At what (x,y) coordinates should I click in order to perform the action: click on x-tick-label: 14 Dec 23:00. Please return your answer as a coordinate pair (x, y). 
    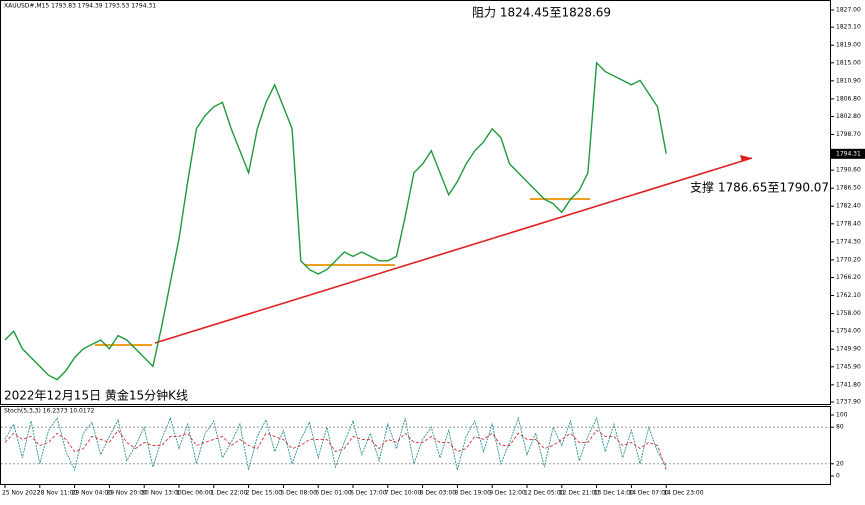
    Looking at the image, I should click on (683, 493).